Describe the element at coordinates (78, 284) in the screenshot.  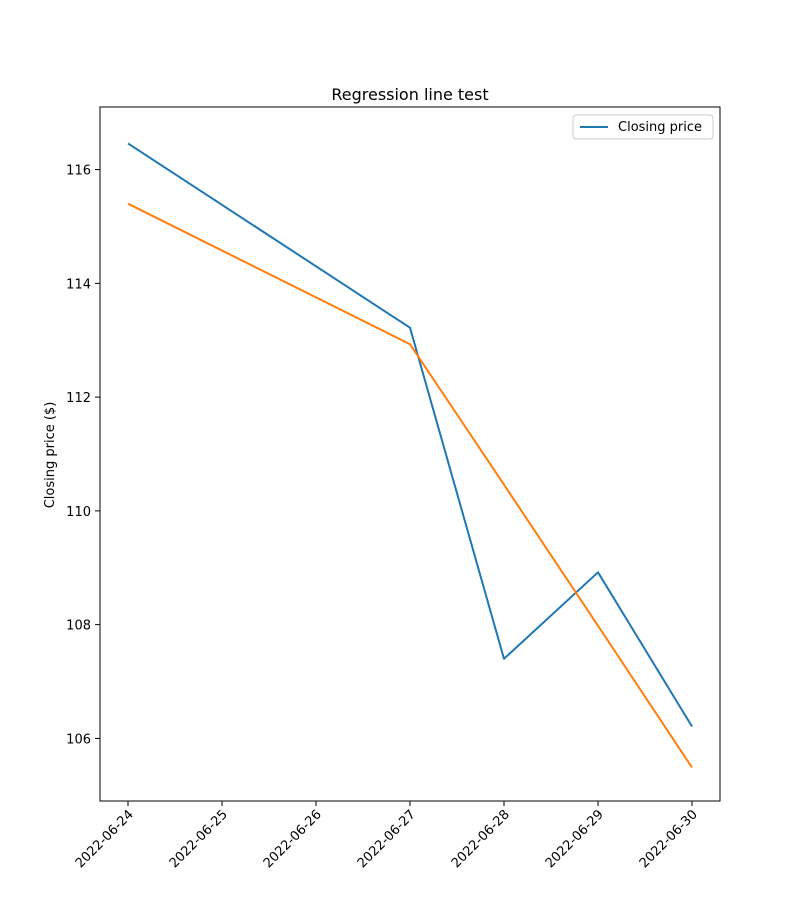
I see `y-tick-label: 114` at that location.